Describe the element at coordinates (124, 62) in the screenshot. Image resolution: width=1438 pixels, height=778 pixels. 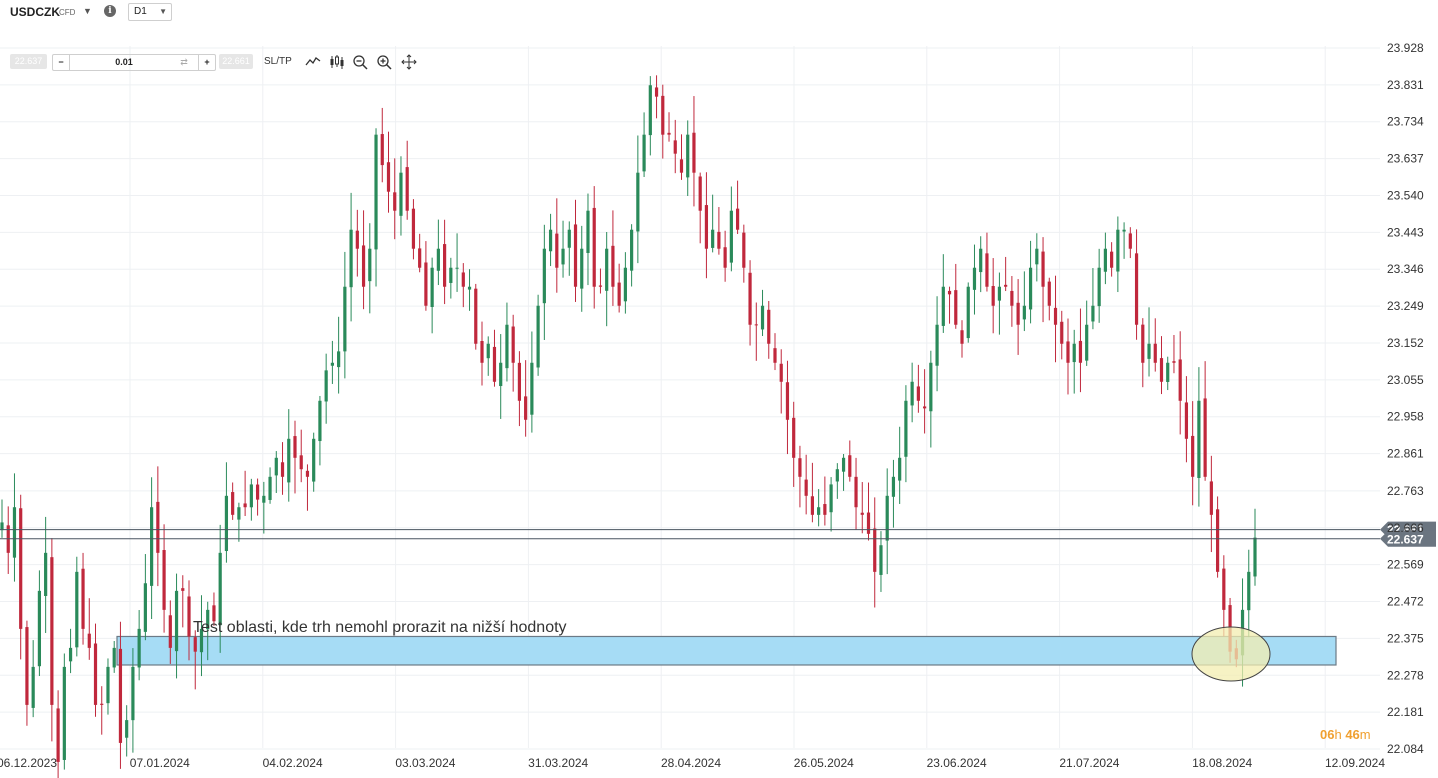
I see `qty-input: 0.01` at that location.